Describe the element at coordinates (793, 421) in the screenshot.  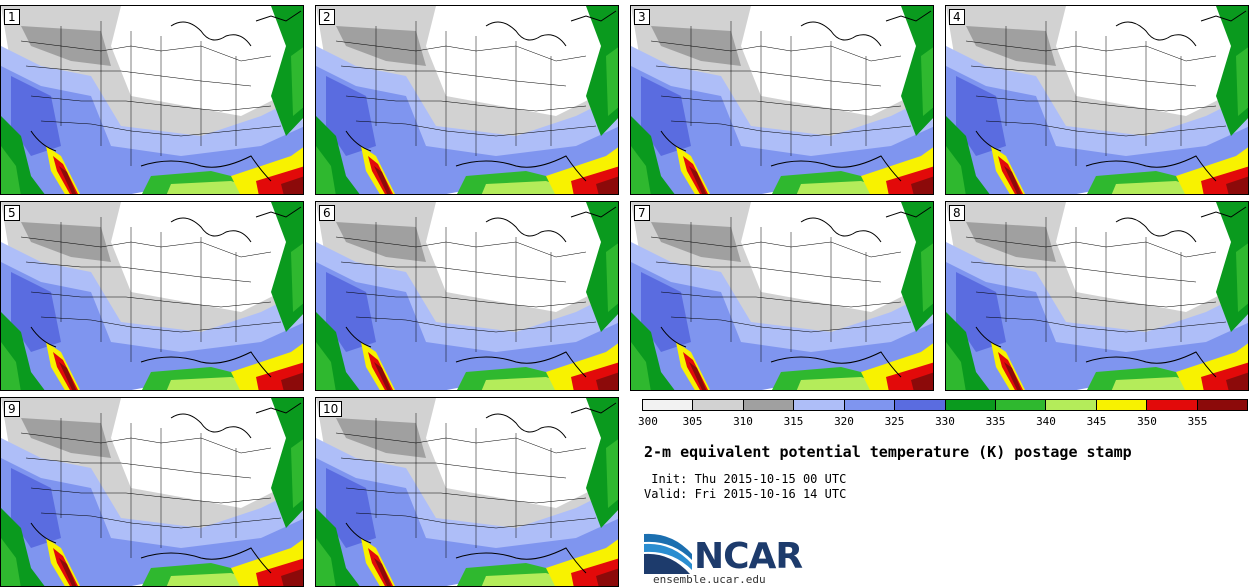
I see `colorbar-tick-label: 315` at that location.